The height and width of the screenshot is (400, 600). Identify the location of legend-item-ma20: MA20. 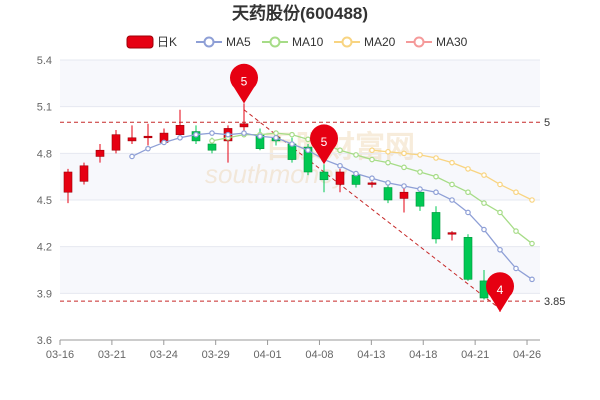
(365, 42).